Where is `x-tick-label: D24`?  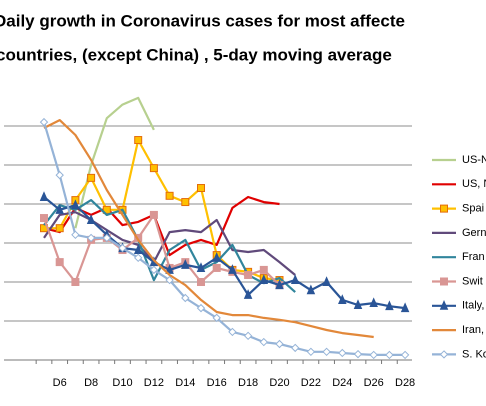 x-tick-label: D24 is located at coordinates (342, 383).